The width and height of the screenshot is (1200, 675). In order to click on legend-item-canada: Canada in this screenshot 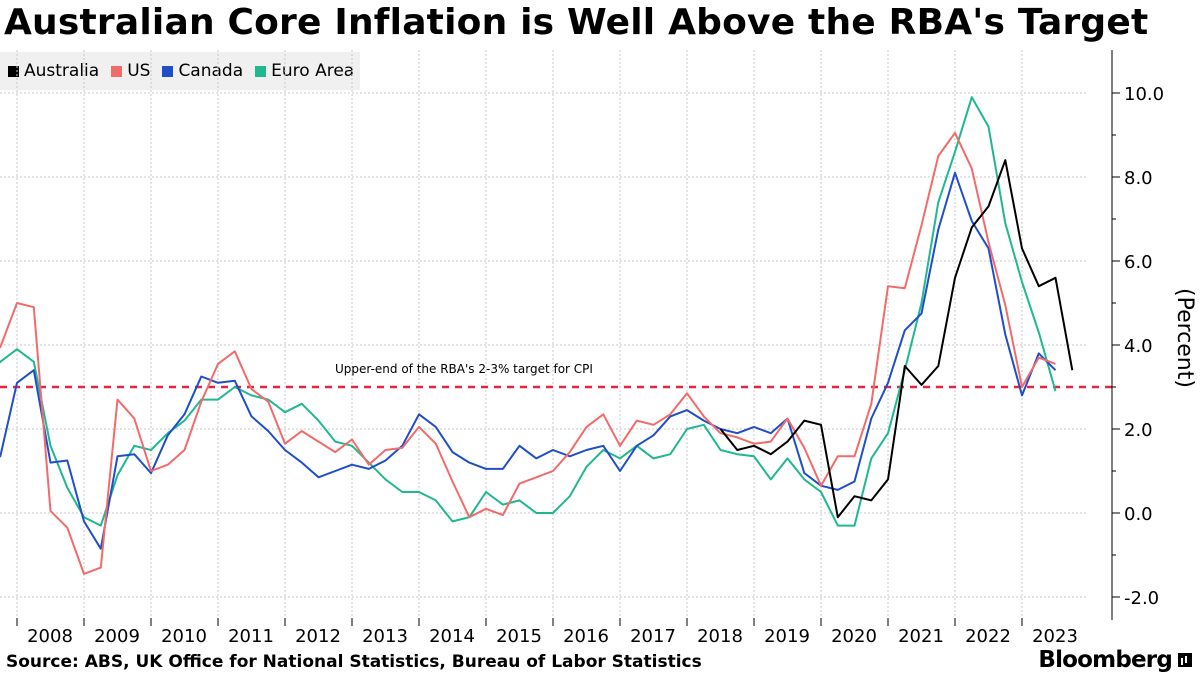, I will do `click(202, 71)`.